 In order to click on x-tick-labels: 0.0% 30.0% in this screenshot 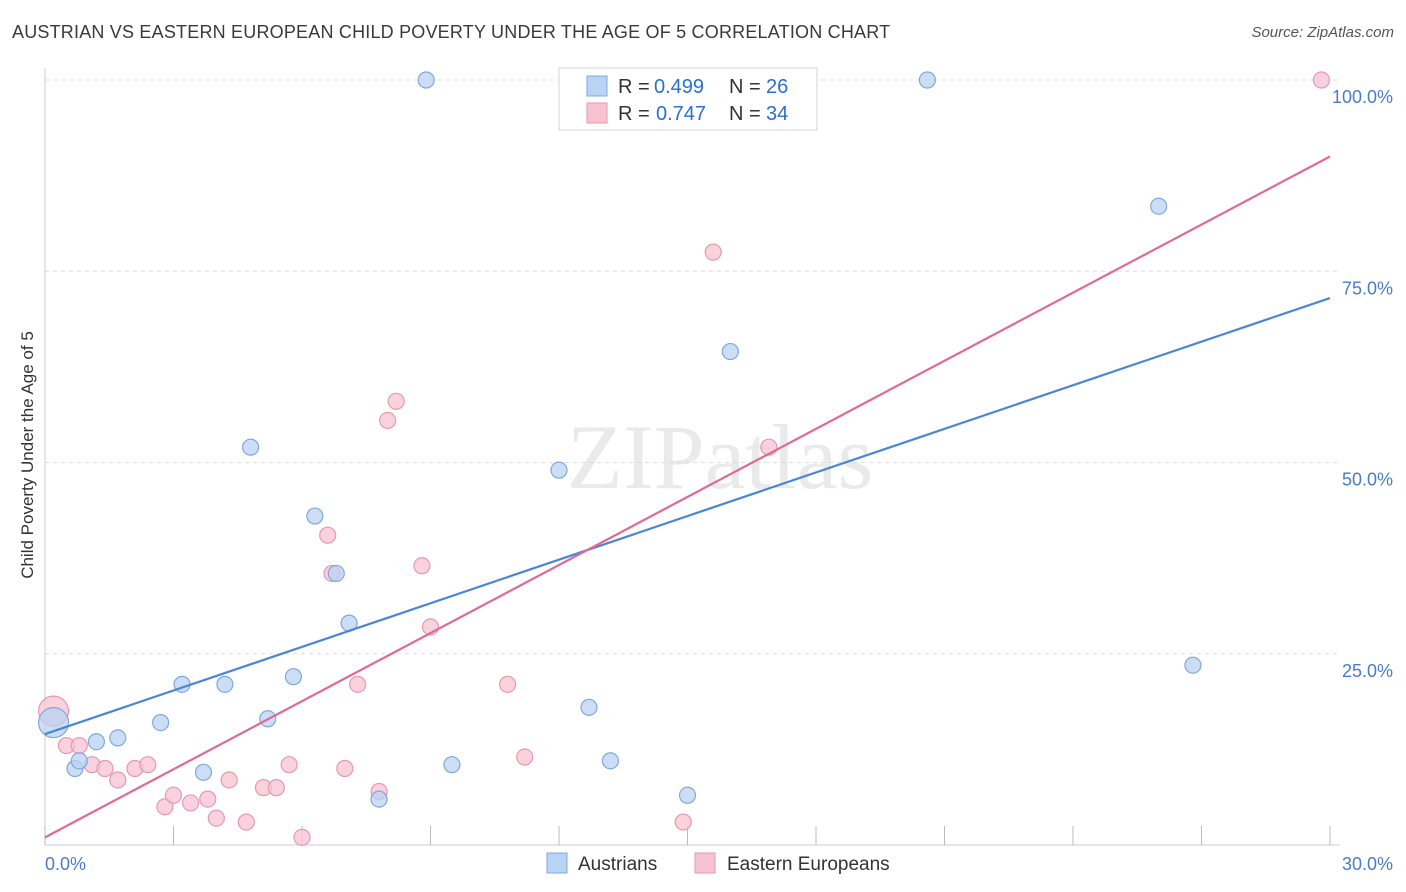, I will do `click(719, 864)`.